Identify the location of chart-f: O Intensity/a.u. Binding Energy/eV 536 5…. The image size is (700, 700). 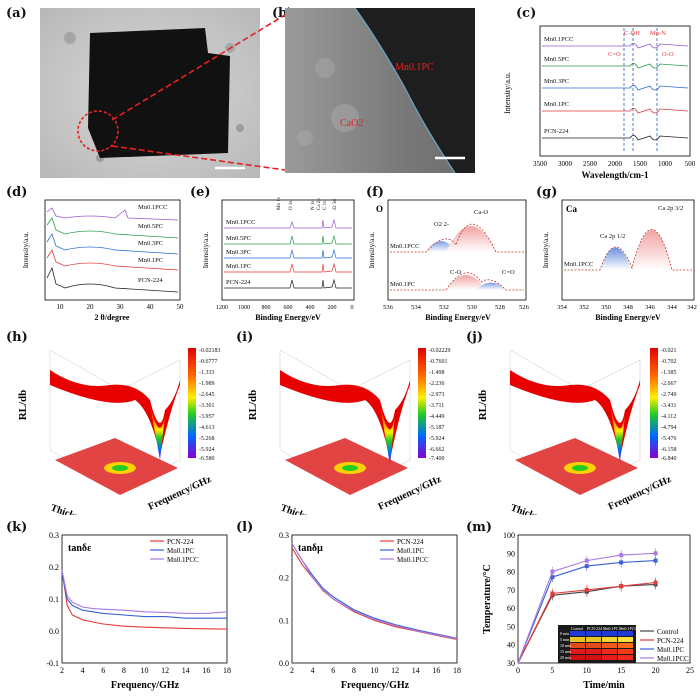
(448, 257).